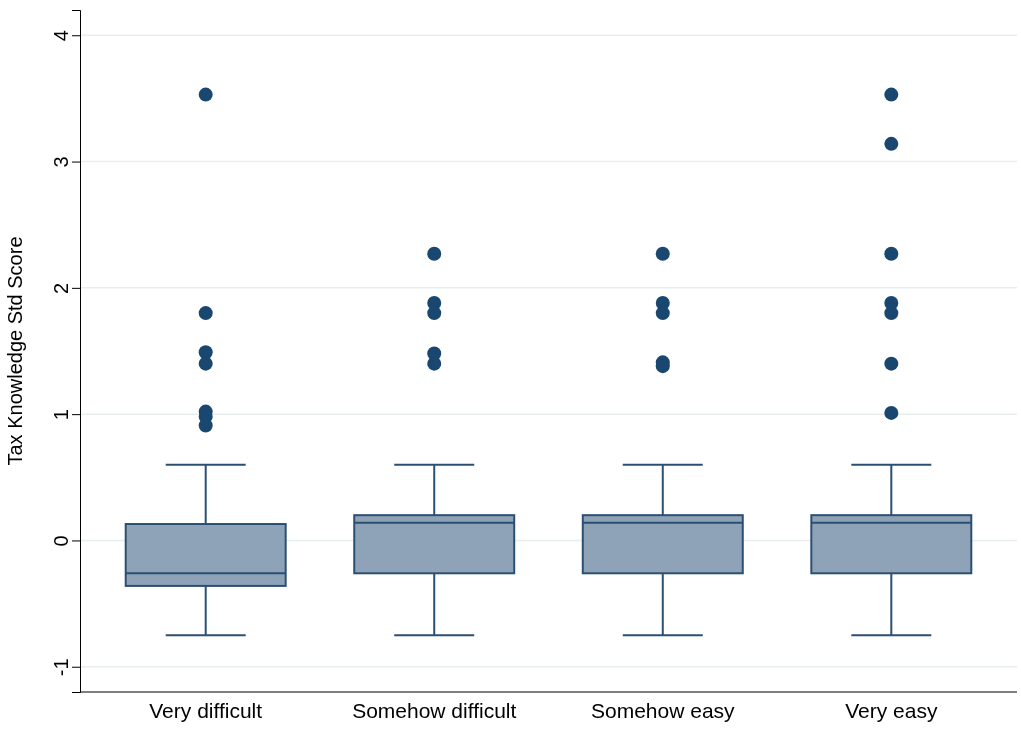 The image size is (1021, 736). What do you see at coordinates (61, 667) in the screenshot?
I see `y-tick-label: -1` at bounding box center [61, 667].